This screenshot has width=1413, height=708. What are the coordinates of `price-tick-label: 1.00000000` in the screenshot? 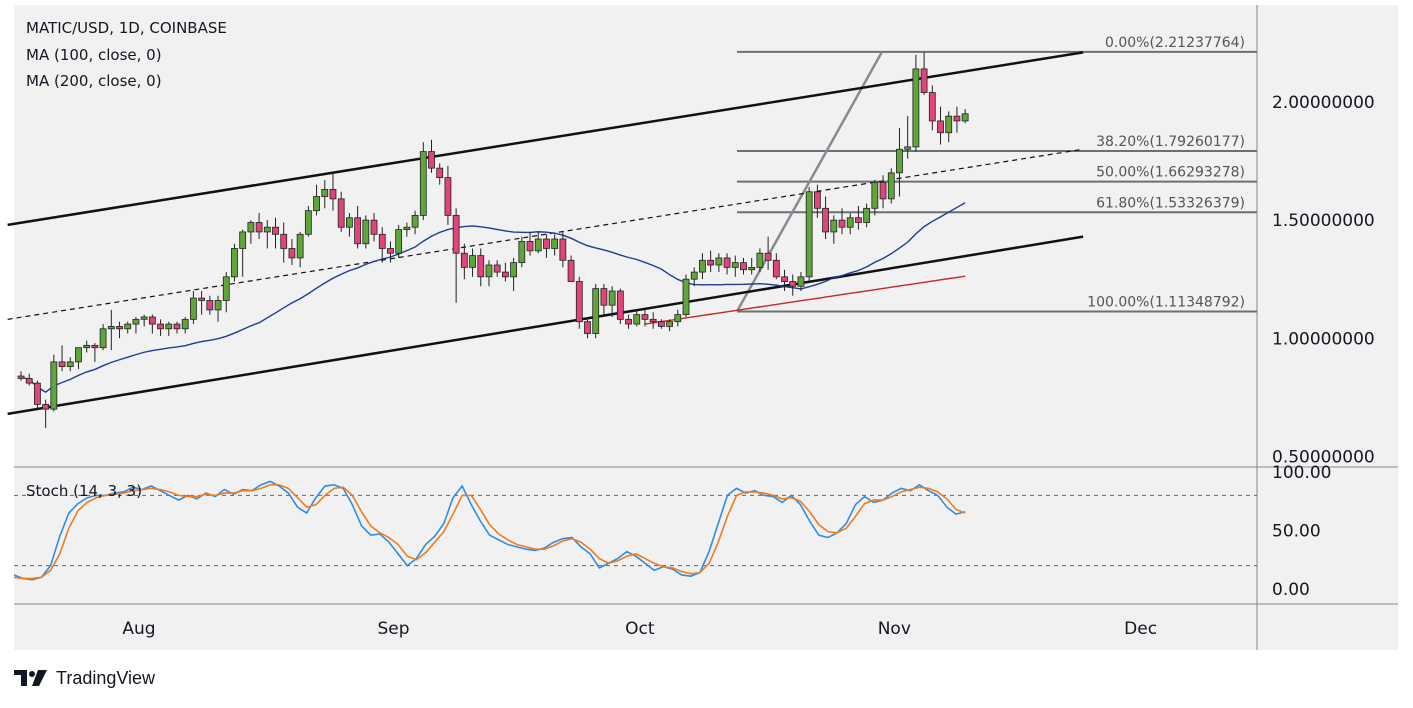 It's located at (1323, 339).